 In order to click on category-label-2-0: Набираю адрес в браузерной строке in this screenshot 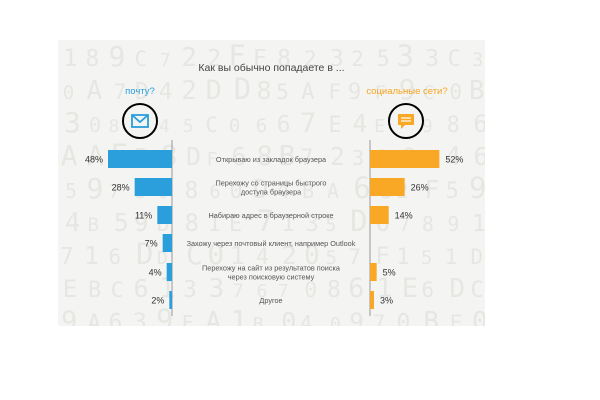, I will do `click(270, 215)`.